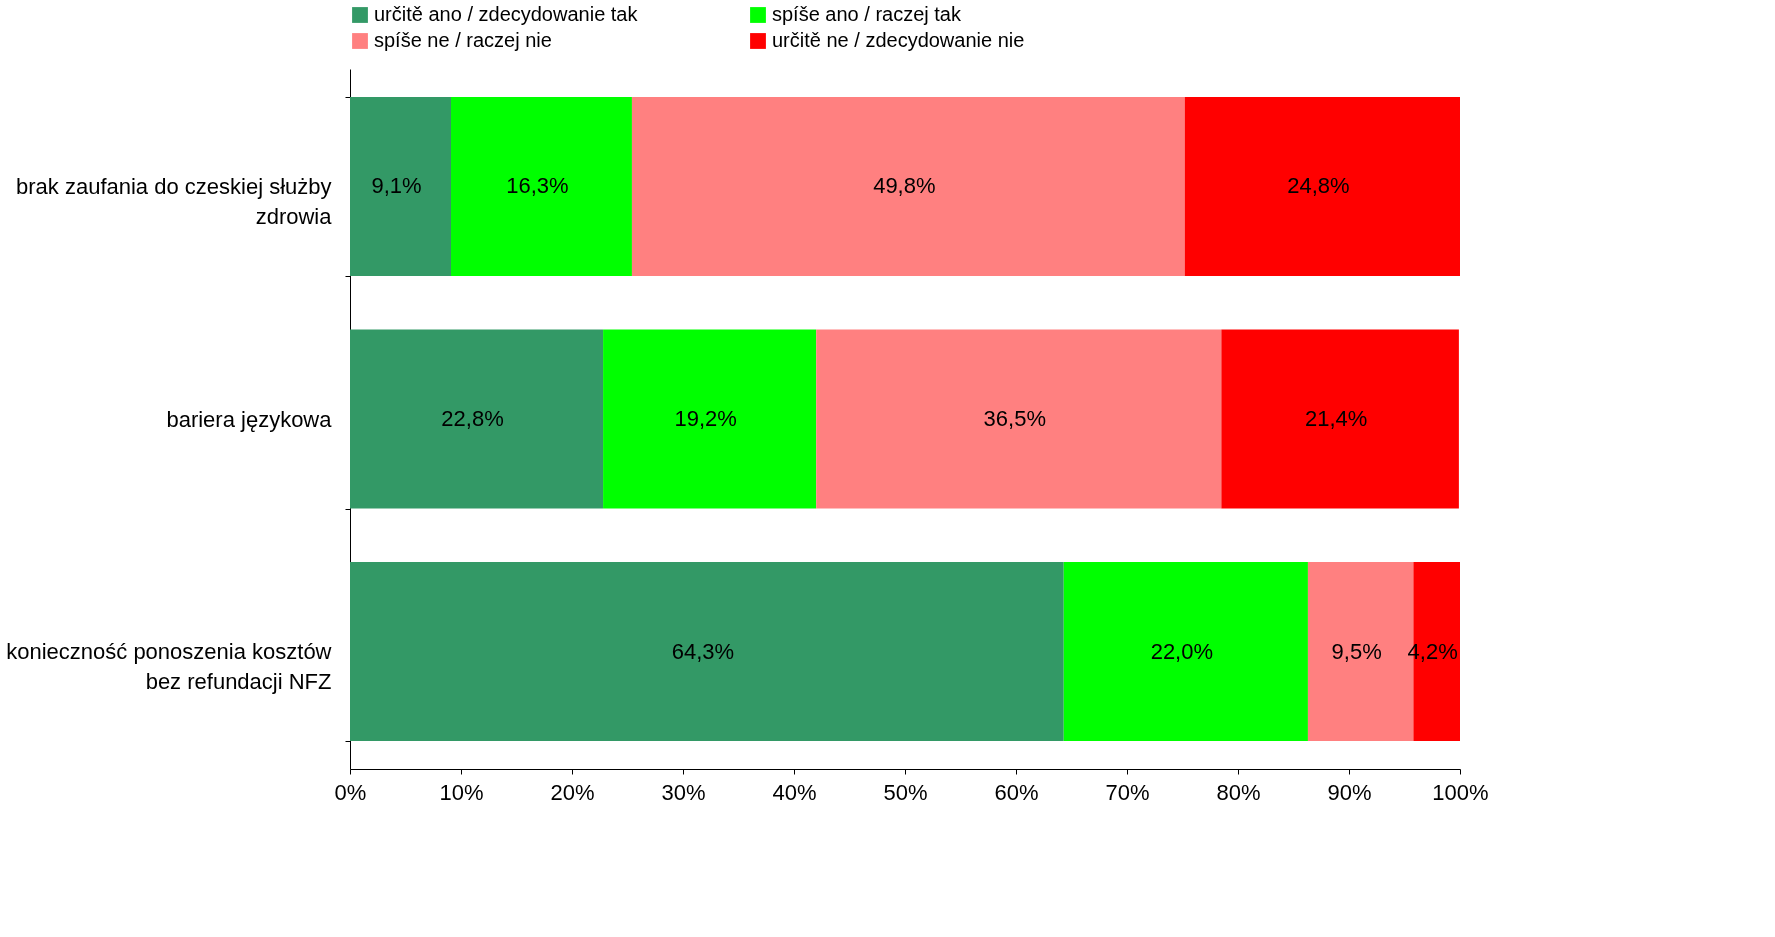 The height and width of the screenshot is (937, 1775). What do you see at coordinates (537, 186) in the screenshot?
I see `data-label: 16,3%` at bounding box center [537, 186].